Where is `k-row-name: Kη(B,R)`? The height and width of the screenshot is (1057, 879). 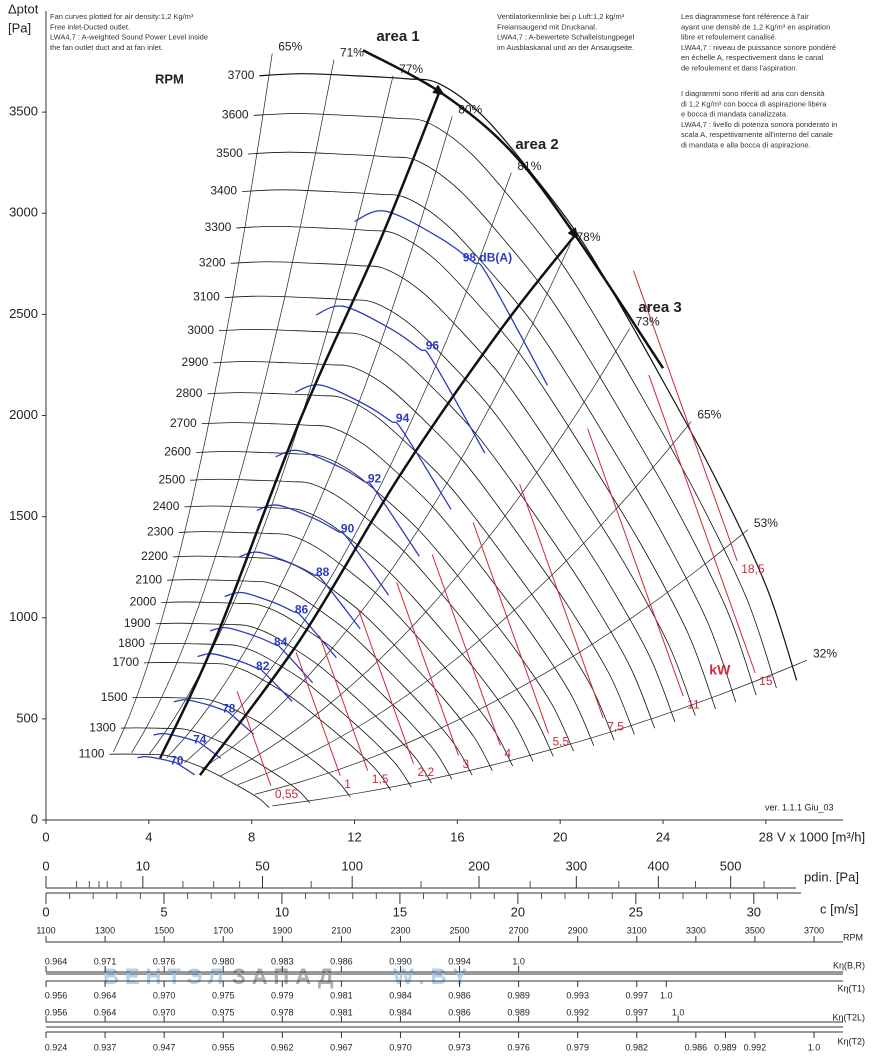
k-row-name: Kη(B,R) is located at coordinates (849, 965).